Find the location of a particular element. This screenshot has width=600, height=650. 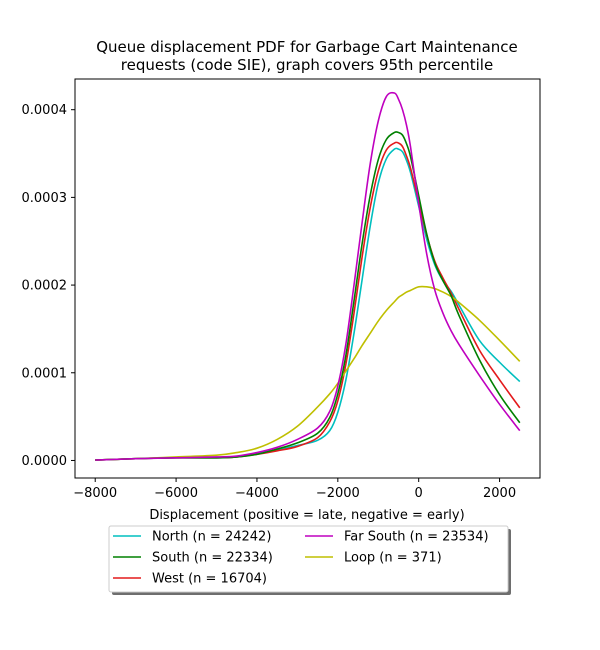

legend-box is located at coordinates (308, 559).